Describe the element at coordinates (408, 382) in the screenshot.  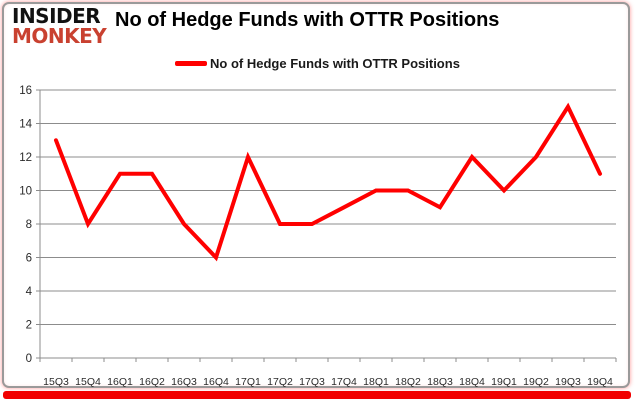
I see `x-axis-tick-label: 18Q2` at that location.